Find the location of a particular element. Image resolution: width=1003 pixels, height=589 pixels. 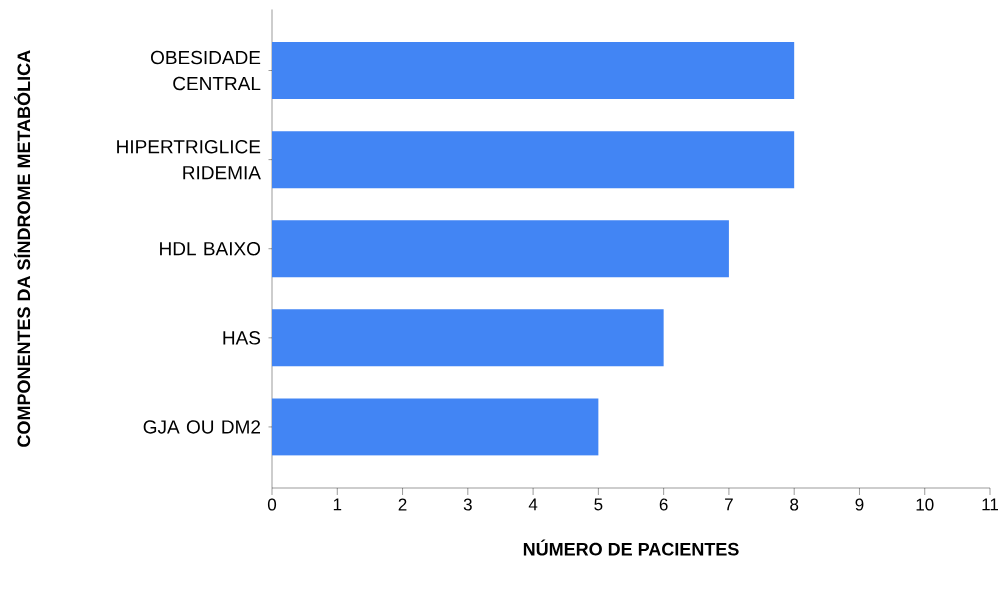

x-tick-label: 9 is located at coordinates (859, 504).